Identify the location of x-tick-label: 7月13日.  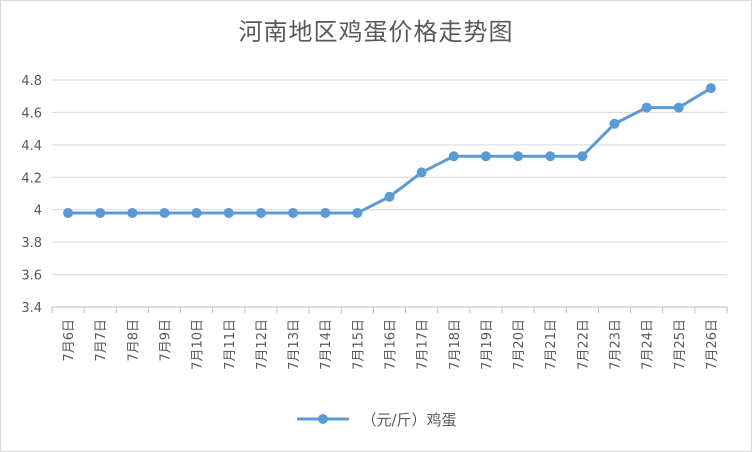
(294, 344).